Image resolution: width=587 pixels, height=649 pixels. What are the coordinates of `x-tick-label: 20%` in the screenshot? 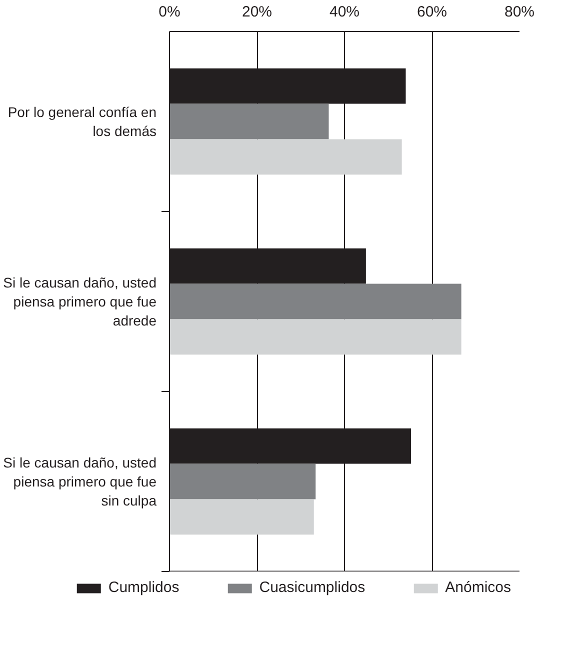 It's located at (257, 12).